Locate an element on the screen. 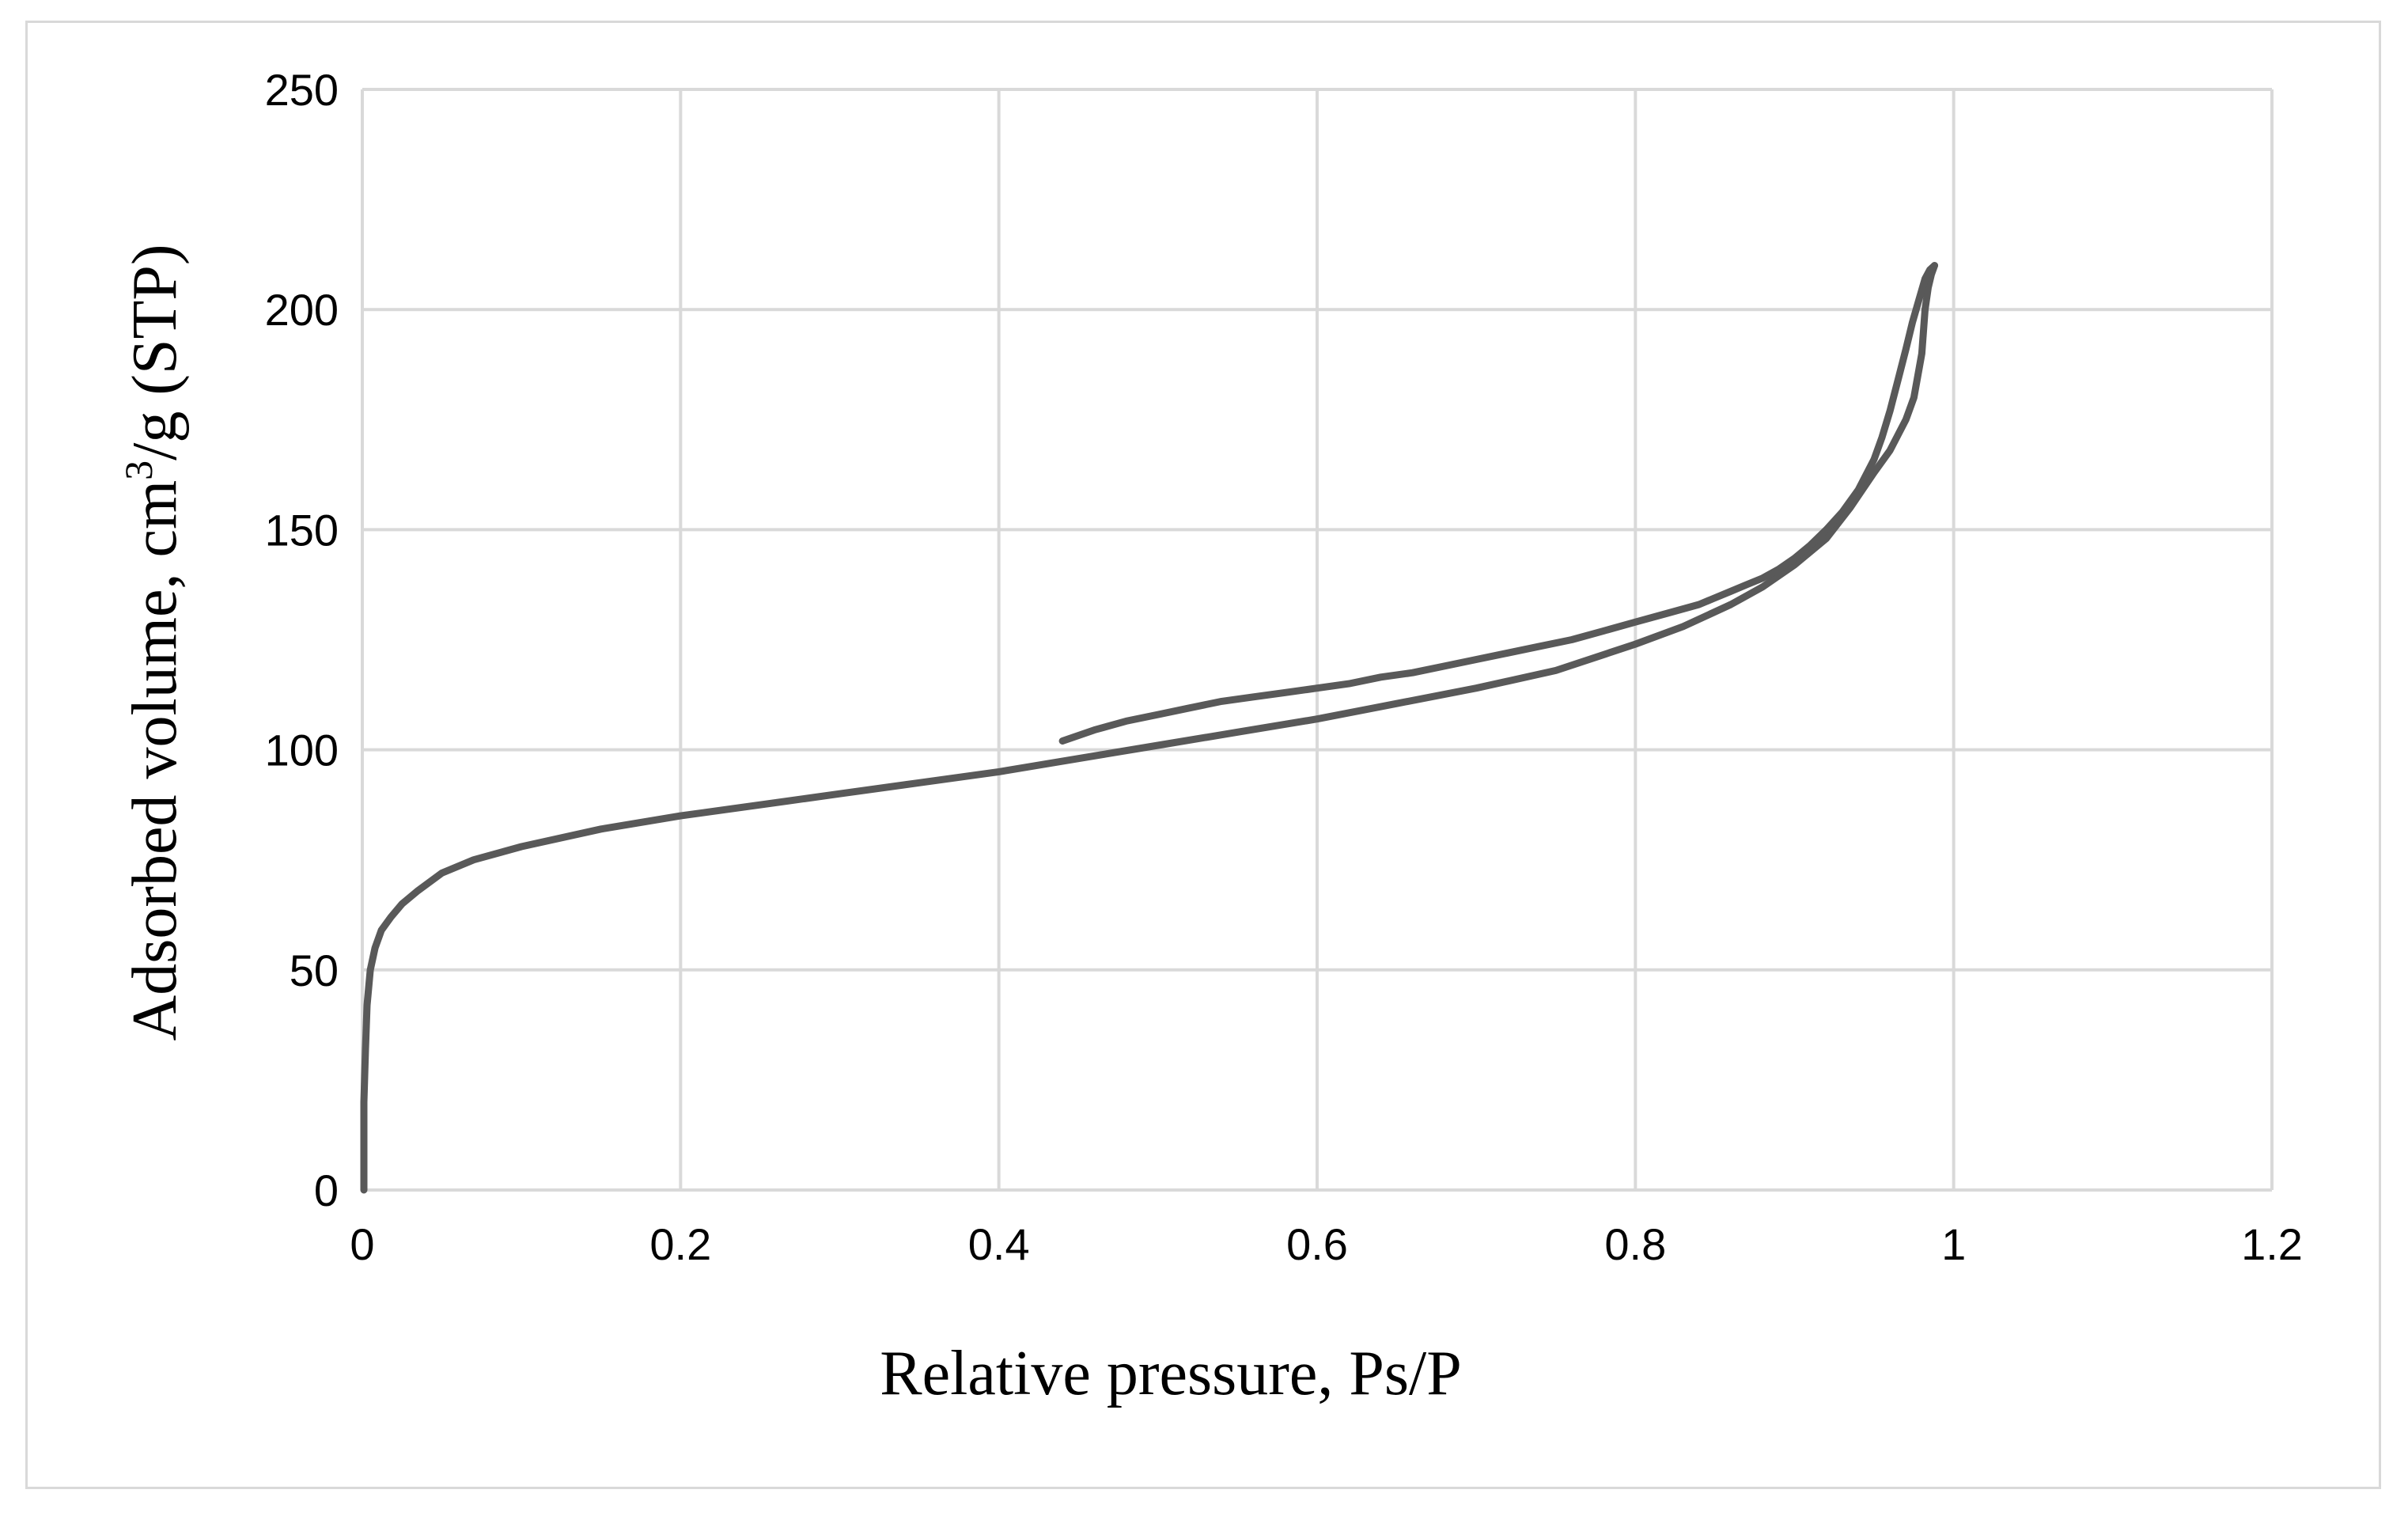 Image resolution: width=2408 pixels, height=1516 pixels. x-tick-label: 0 is located at coordinates (362, 1244).